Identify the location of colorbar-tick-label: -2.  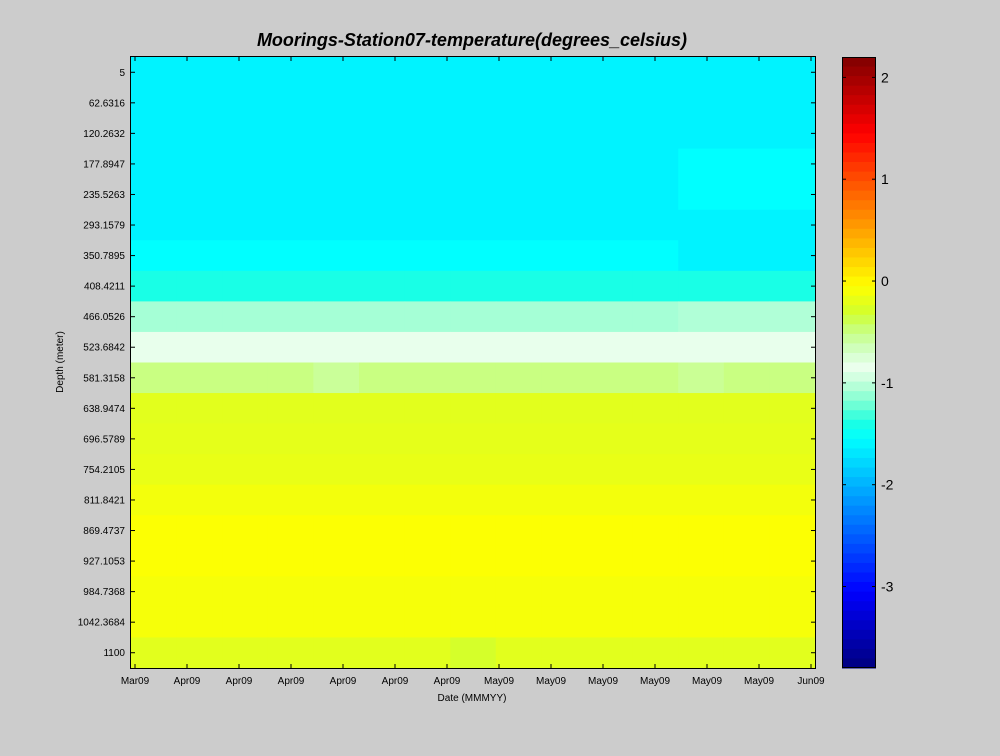
(887, 485).